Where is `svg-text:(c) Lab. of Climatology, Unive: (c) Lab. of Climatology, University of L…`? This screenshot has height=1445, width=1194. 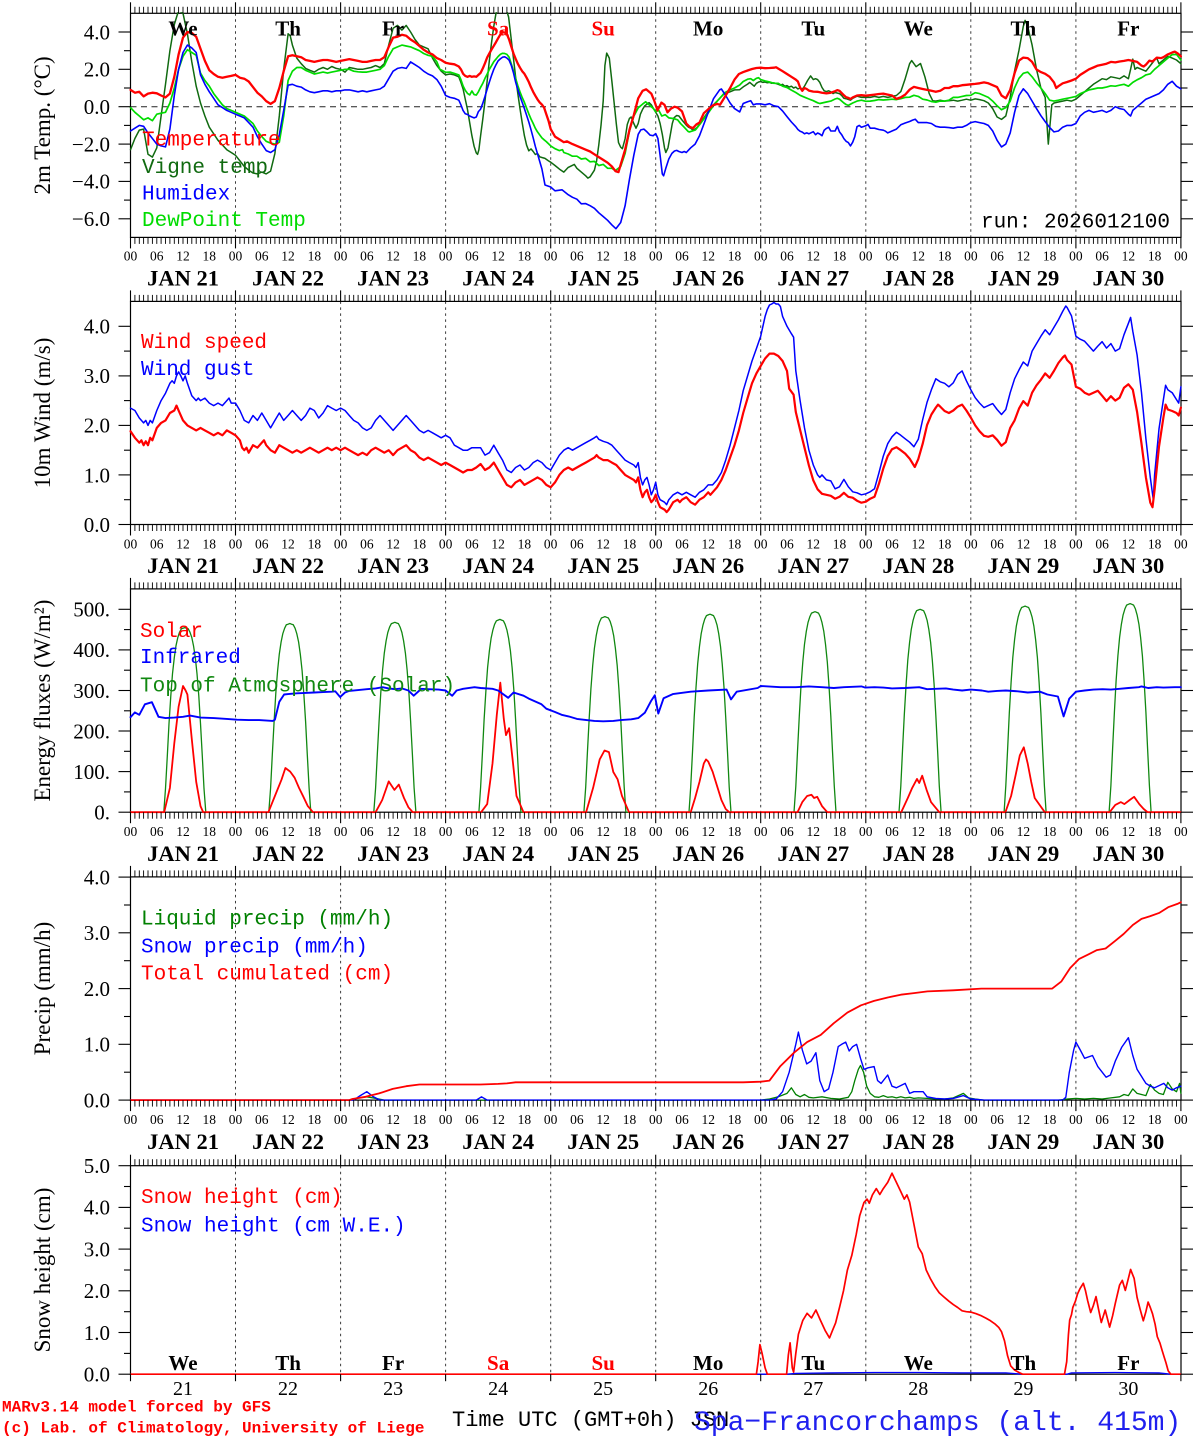 svg-text:(c) Lab. of Climatology, Unive: (c) Lab. of Climatology, University of L… is located at coordinates (213, 1429).